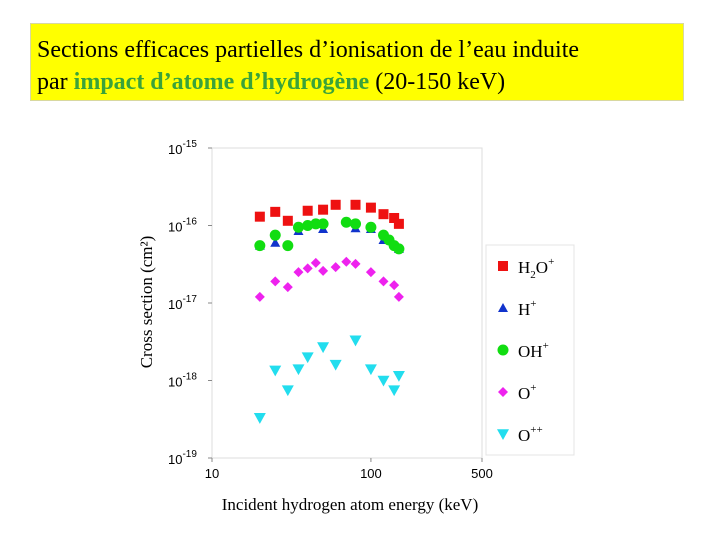 The height and width of the screenshot is (540, 720). What do you see at coordinates (182, 381) in the screenshot?
I see `y-tick-label: 10-18` at bounding box center [182, 381].